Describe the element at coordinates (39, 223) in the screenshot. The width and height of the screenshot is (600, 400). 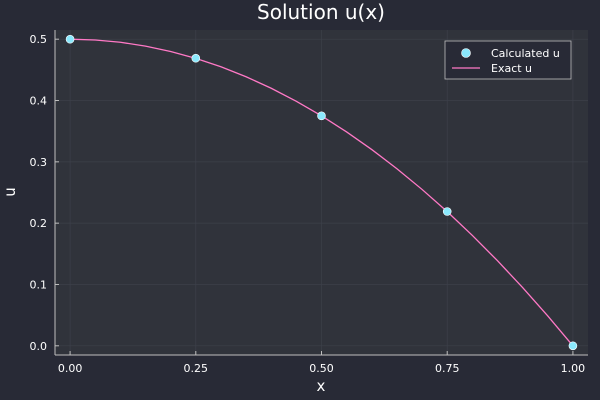
I see `y-tick-label: 0.2` at that location.